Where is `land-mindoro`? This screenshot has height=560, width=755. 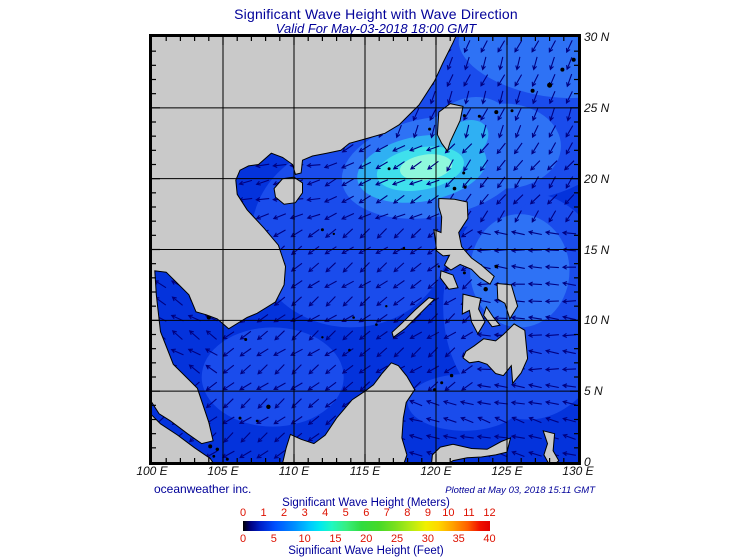
land-mindoro is located at coordinates (449, 280).